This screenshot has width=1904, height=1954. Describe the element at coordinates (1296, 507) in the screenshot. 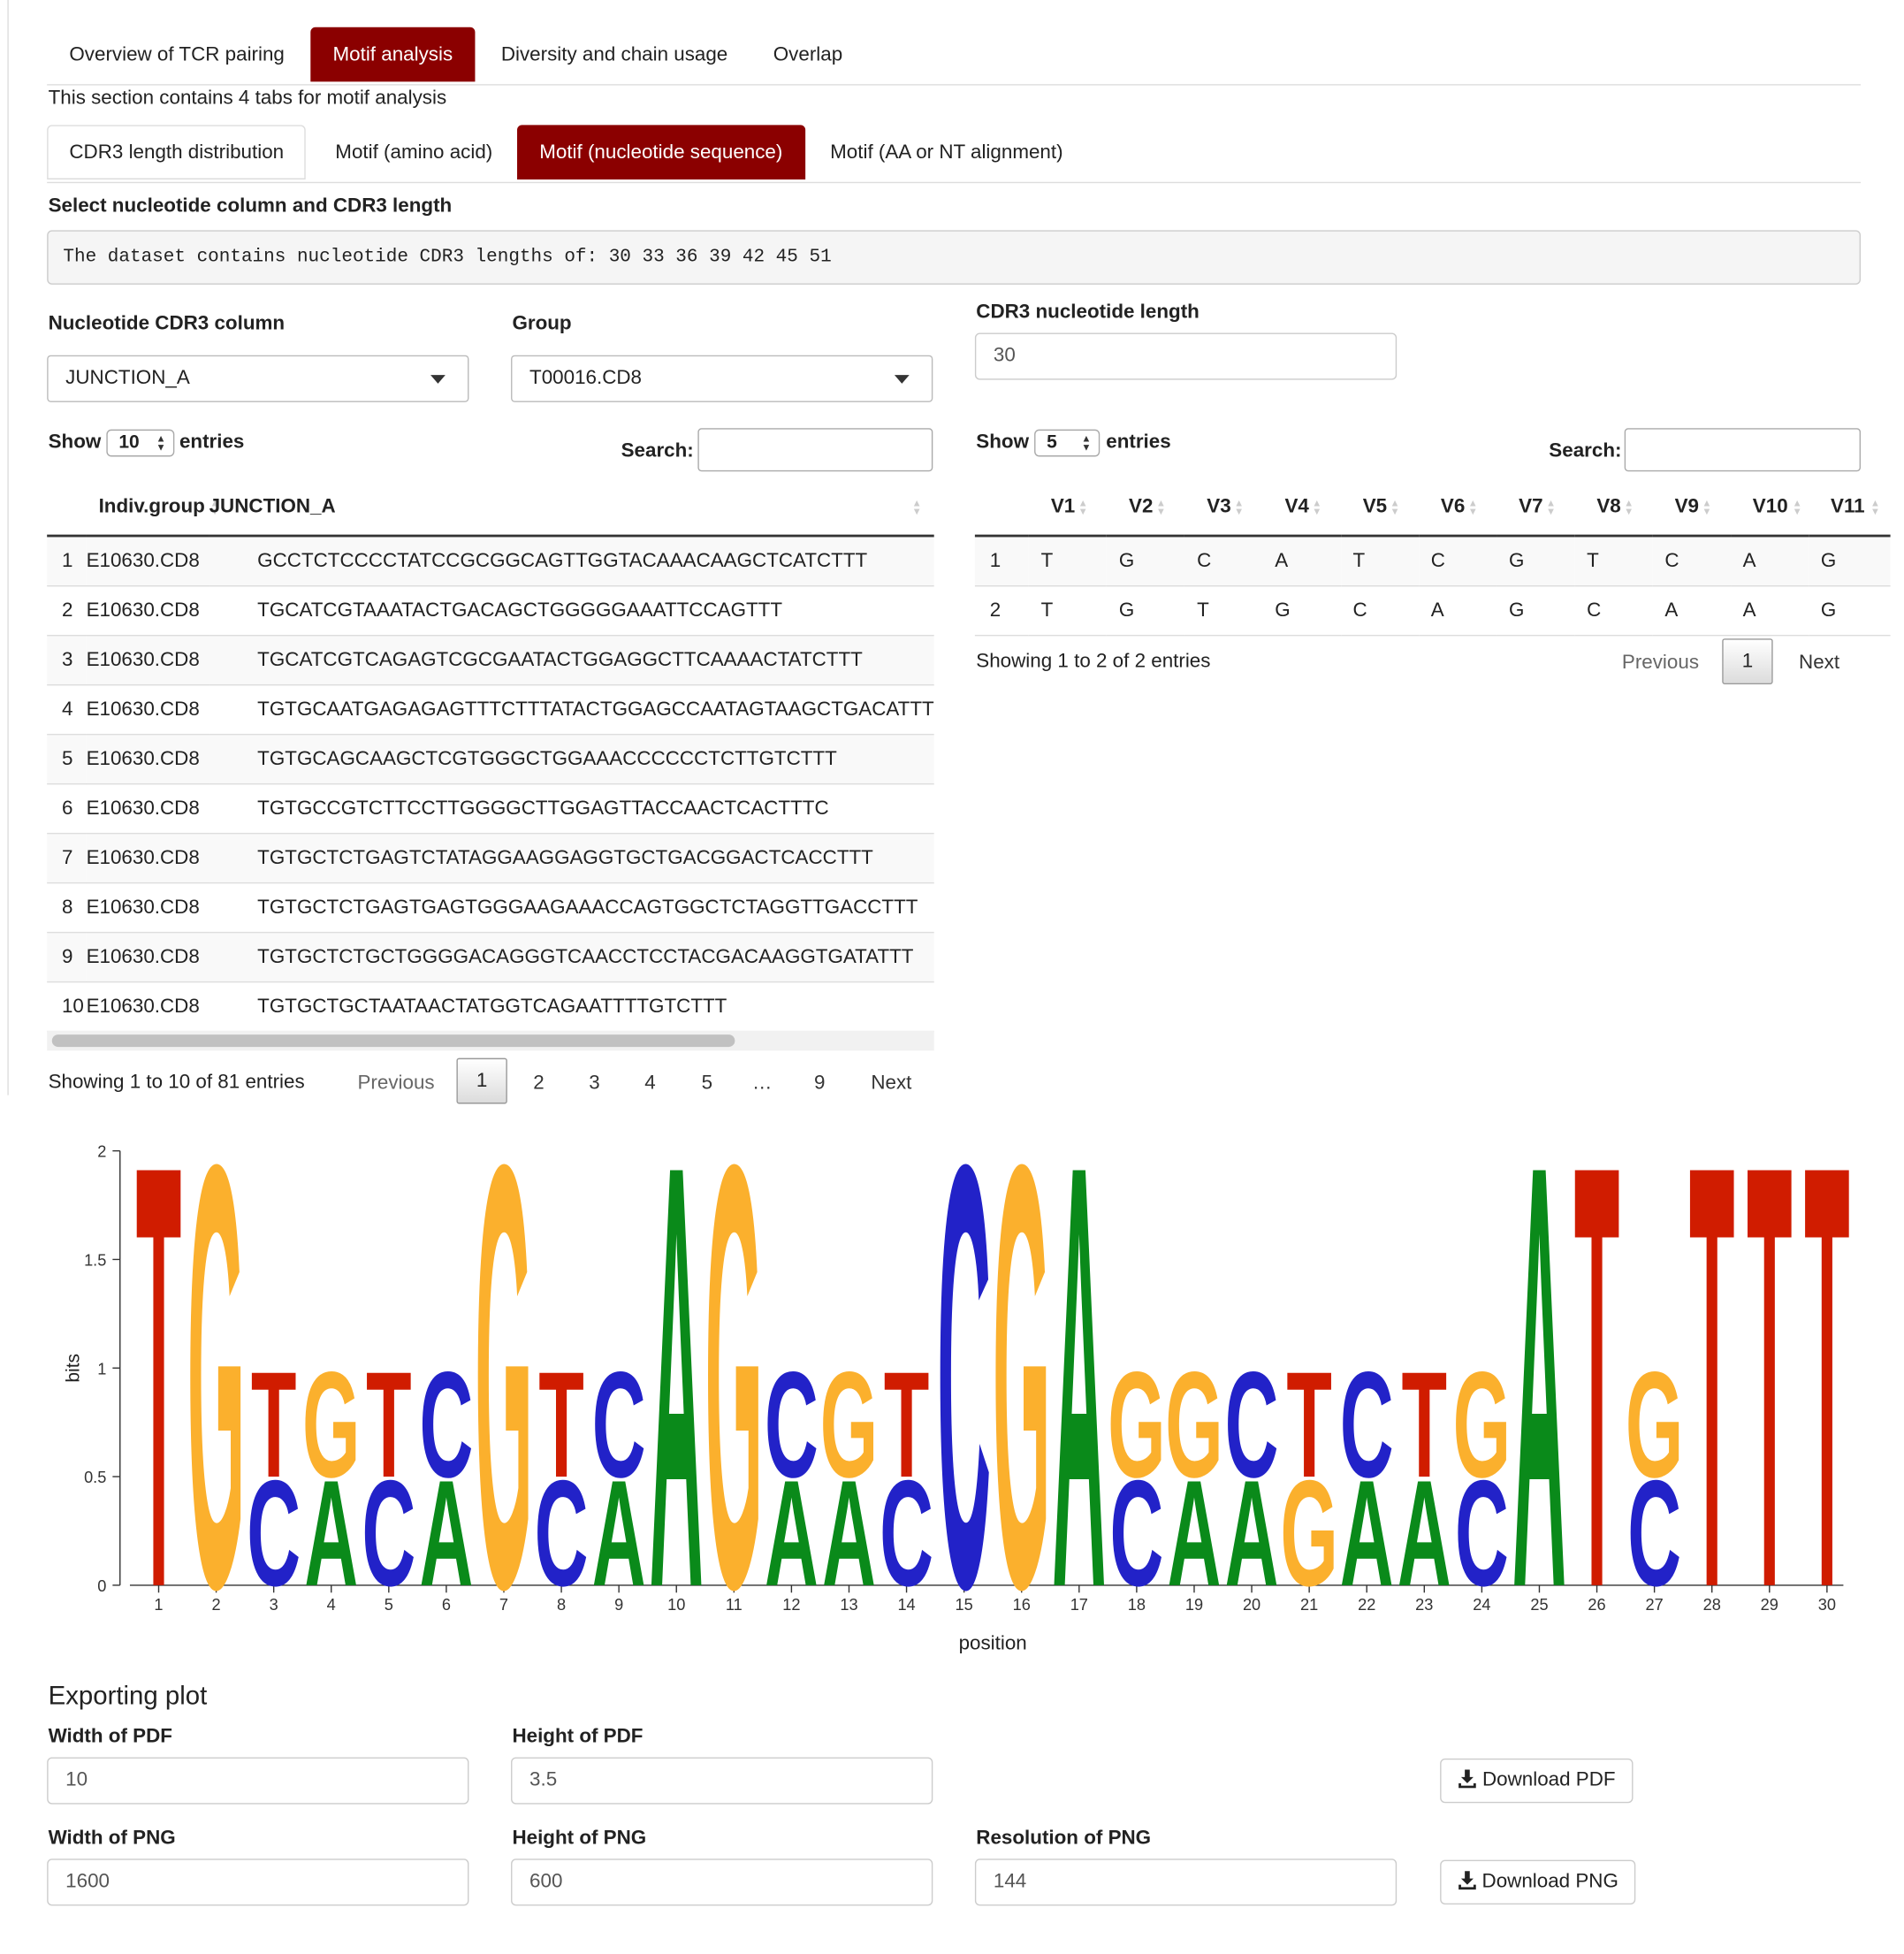

I see `position-header-label: V4` at that location.